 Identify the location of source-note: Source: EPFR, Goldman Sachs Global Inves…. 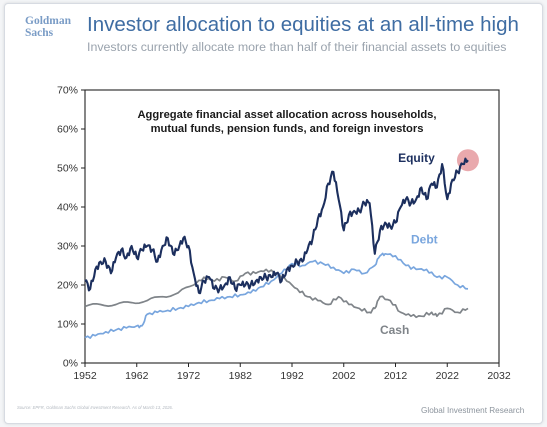
(95, 407).